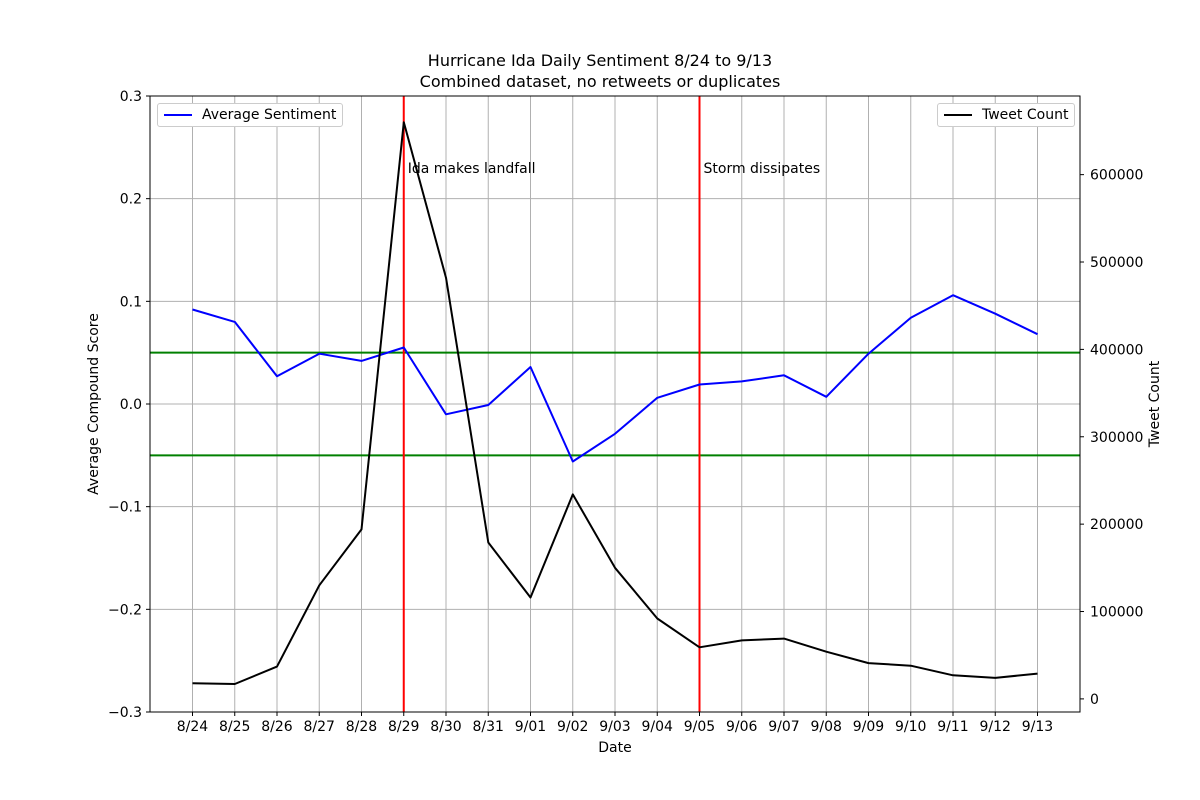  I want to click on left-y-tick-label: 0.1, so click(131, 302).